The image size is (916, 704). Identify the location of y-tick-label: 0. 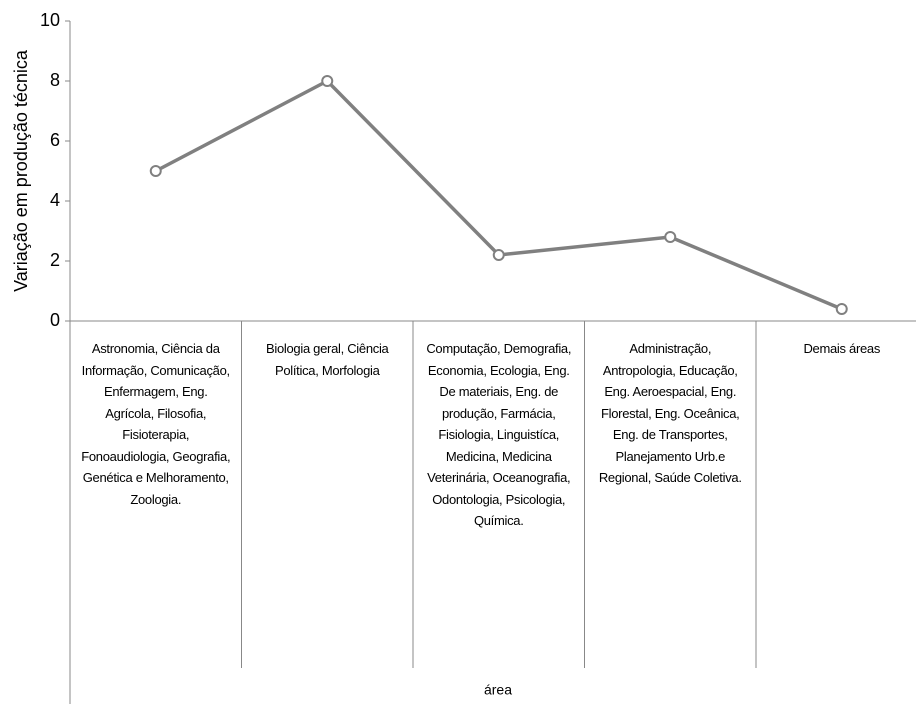
(55, 320).